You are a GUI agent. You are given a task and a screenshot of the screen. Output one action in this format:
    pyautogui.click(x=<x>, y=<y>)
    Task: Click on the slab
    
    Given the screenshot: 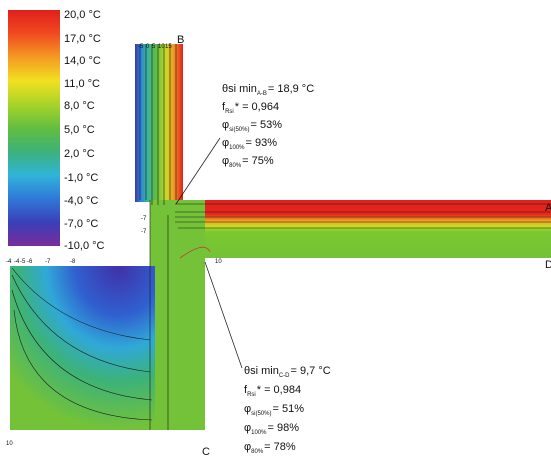 What is the action you would take?
    pyautogui.click(x=363, y=229)
    